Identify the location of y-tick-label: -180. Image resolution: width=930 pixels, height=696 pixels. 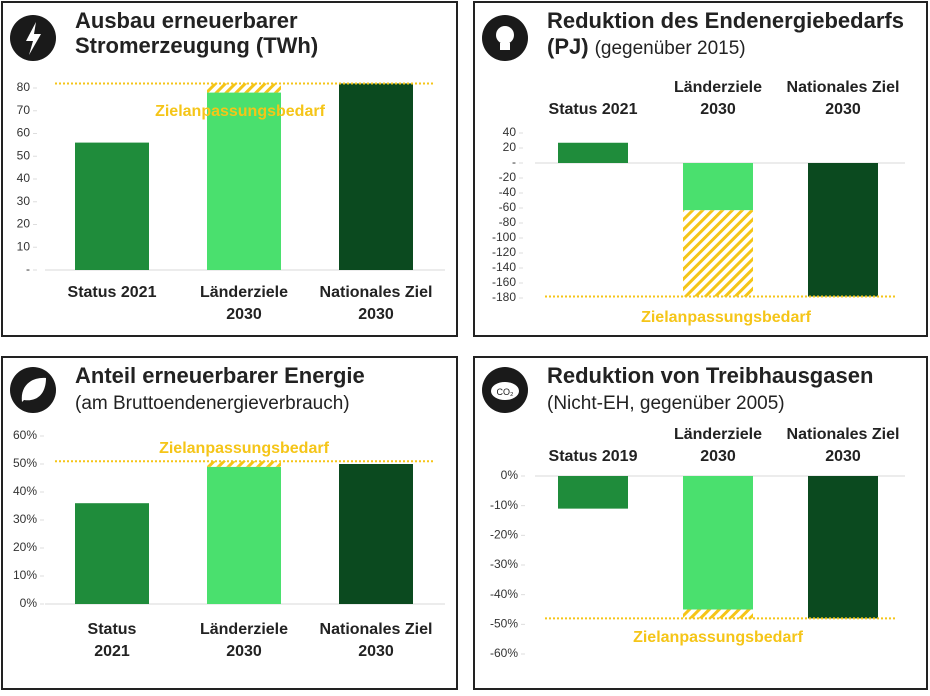
(504, 297).